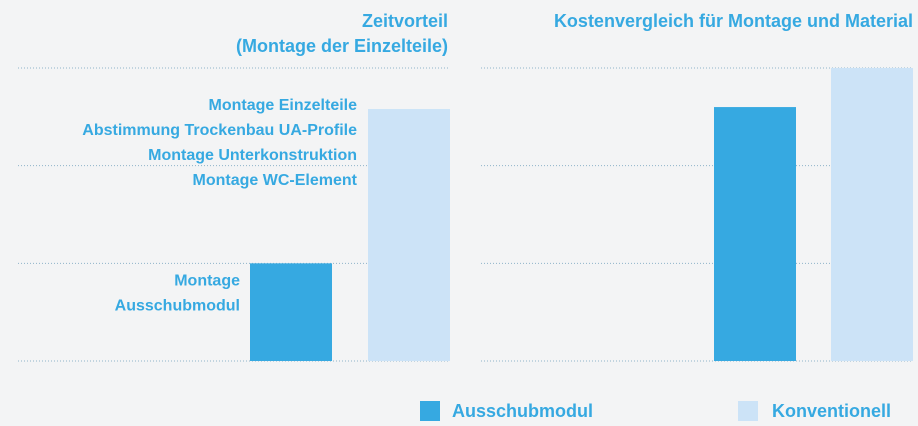  I want to click on chart-title: (Montage der Einzelteile), so click(342, 46).